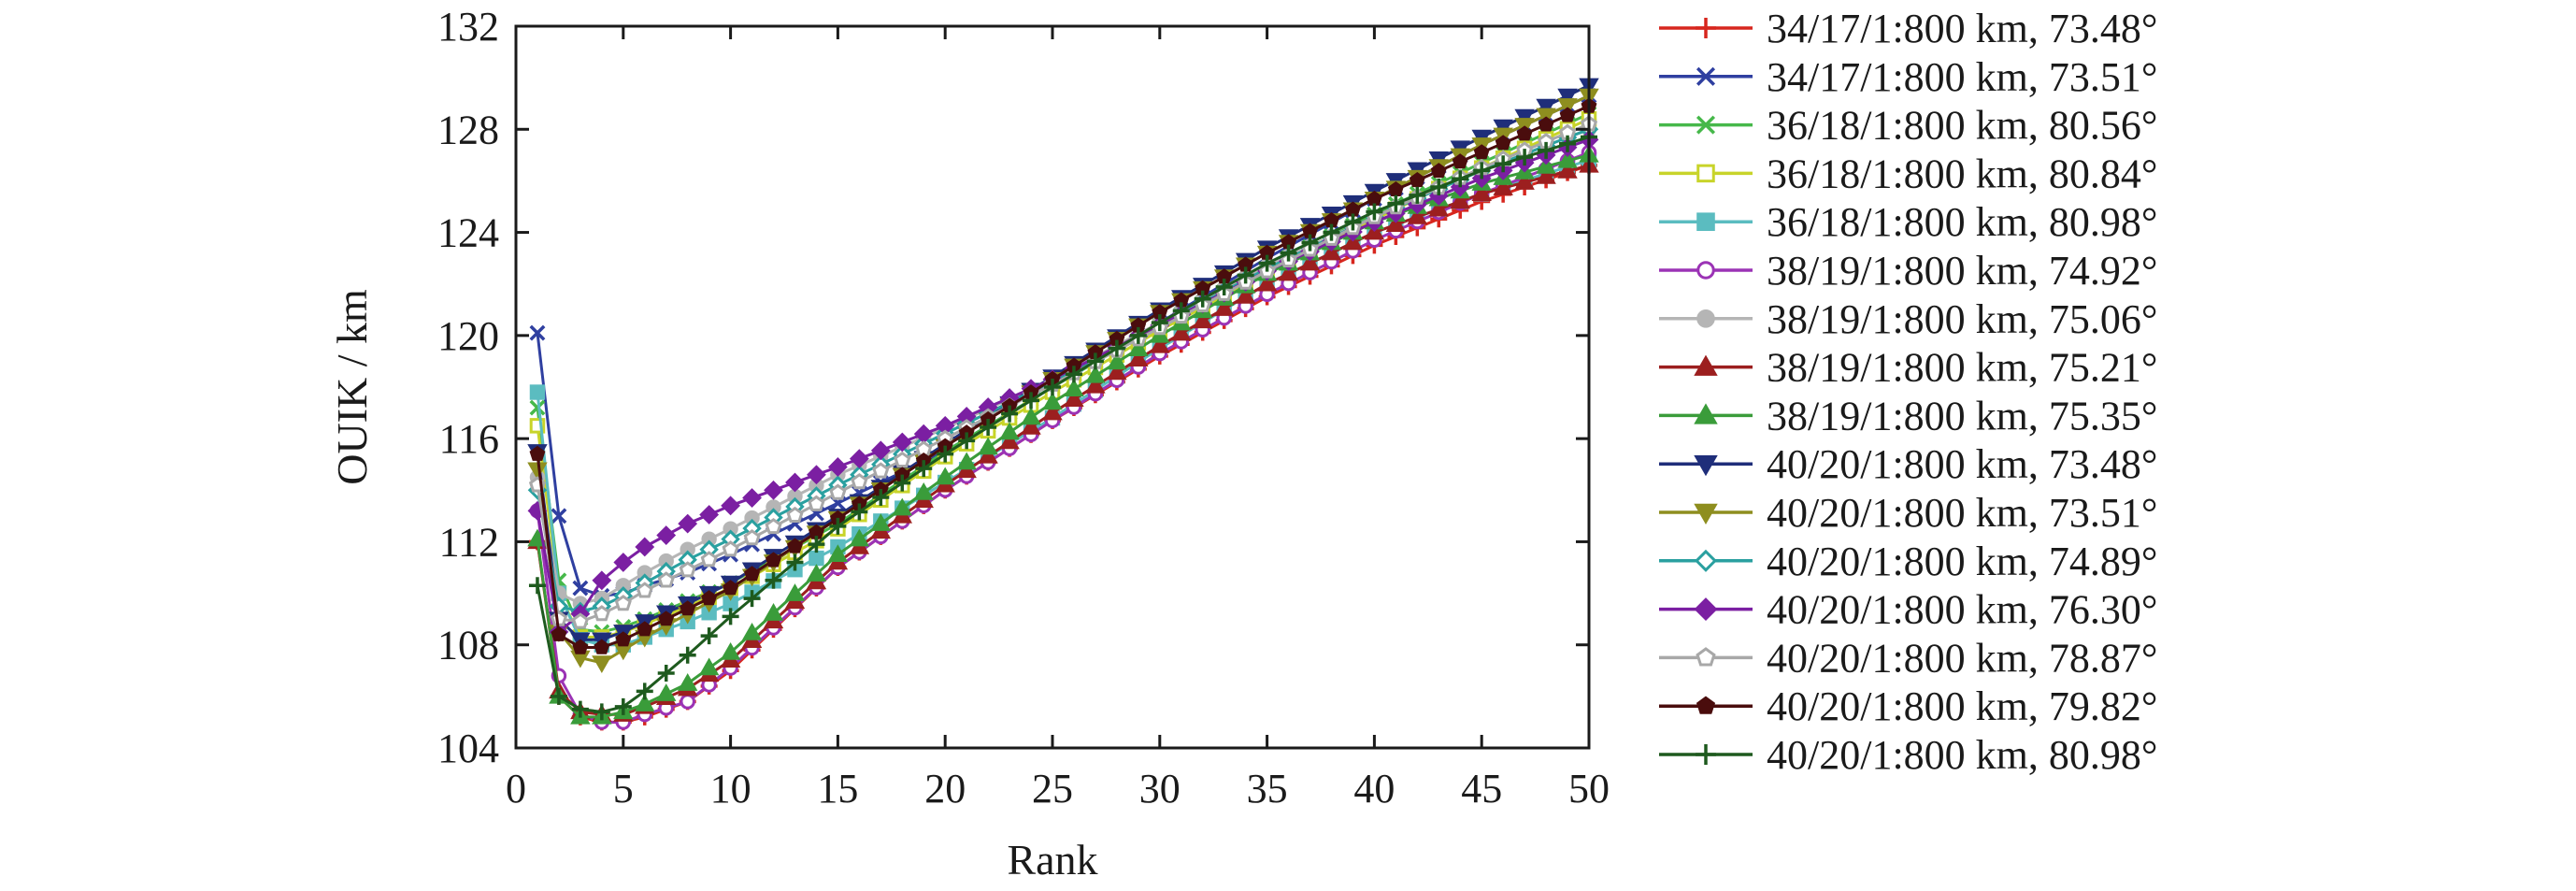 Image resolution: width=2576 pixels, height=891 pixels. I want to click on legend-label: 36/18/1:800 km, 80.98°, so click(1963, 222).